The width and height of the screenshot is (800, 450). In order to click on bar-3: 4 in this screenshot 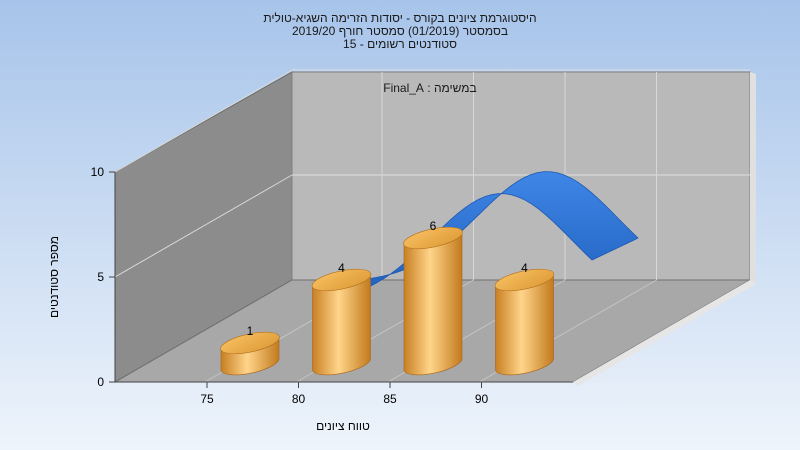, I will do `click(524, 318)`.